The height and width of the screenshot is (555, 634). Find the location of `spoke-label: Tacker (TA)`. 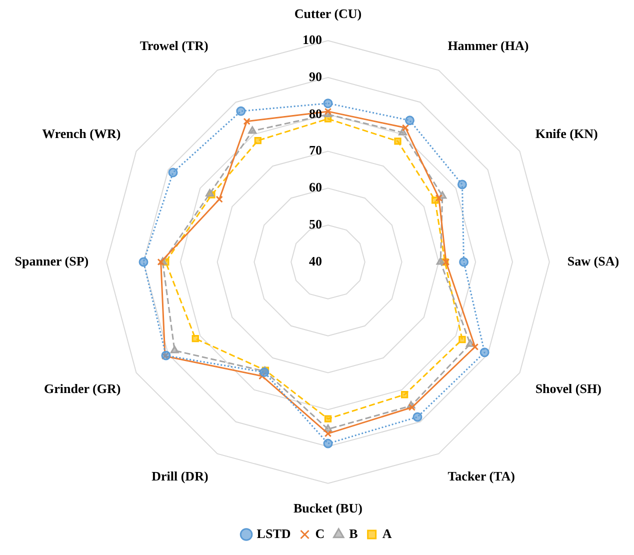

spoke-label: Tacker (TA) is located at coordinates (481, 476).